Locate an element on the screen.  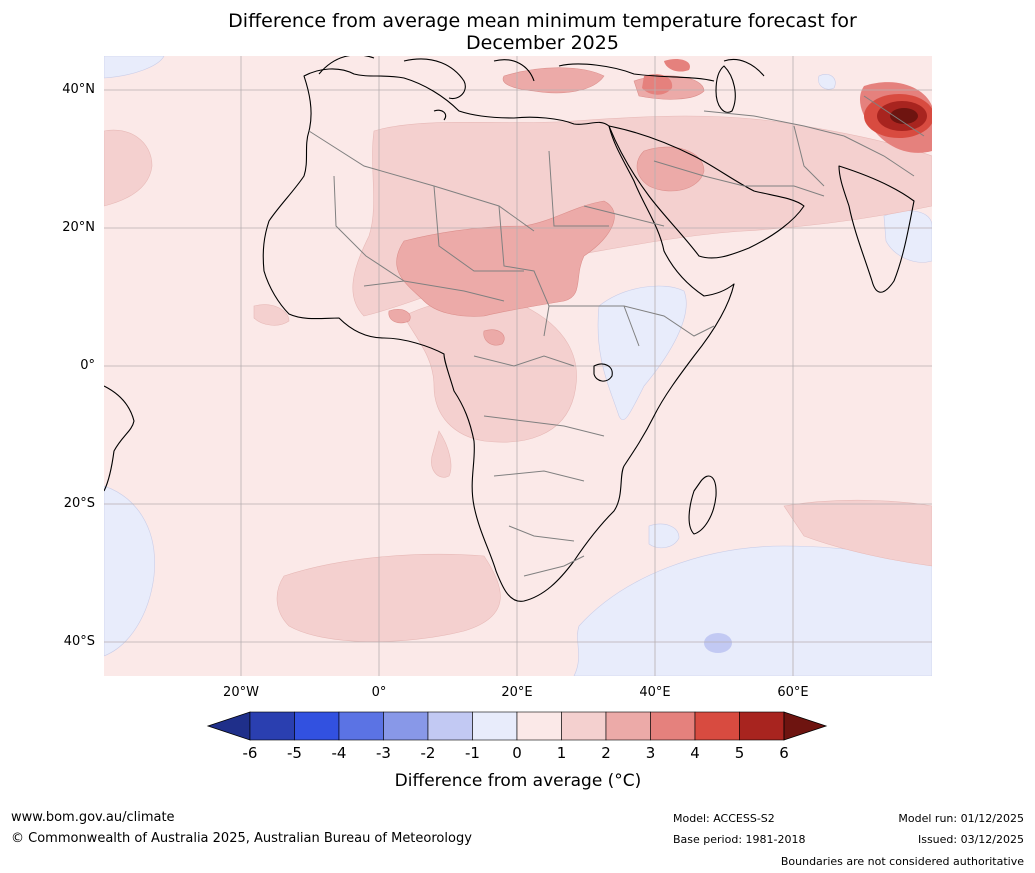
colorbar-extend-low is located at coordinates (228, 726).